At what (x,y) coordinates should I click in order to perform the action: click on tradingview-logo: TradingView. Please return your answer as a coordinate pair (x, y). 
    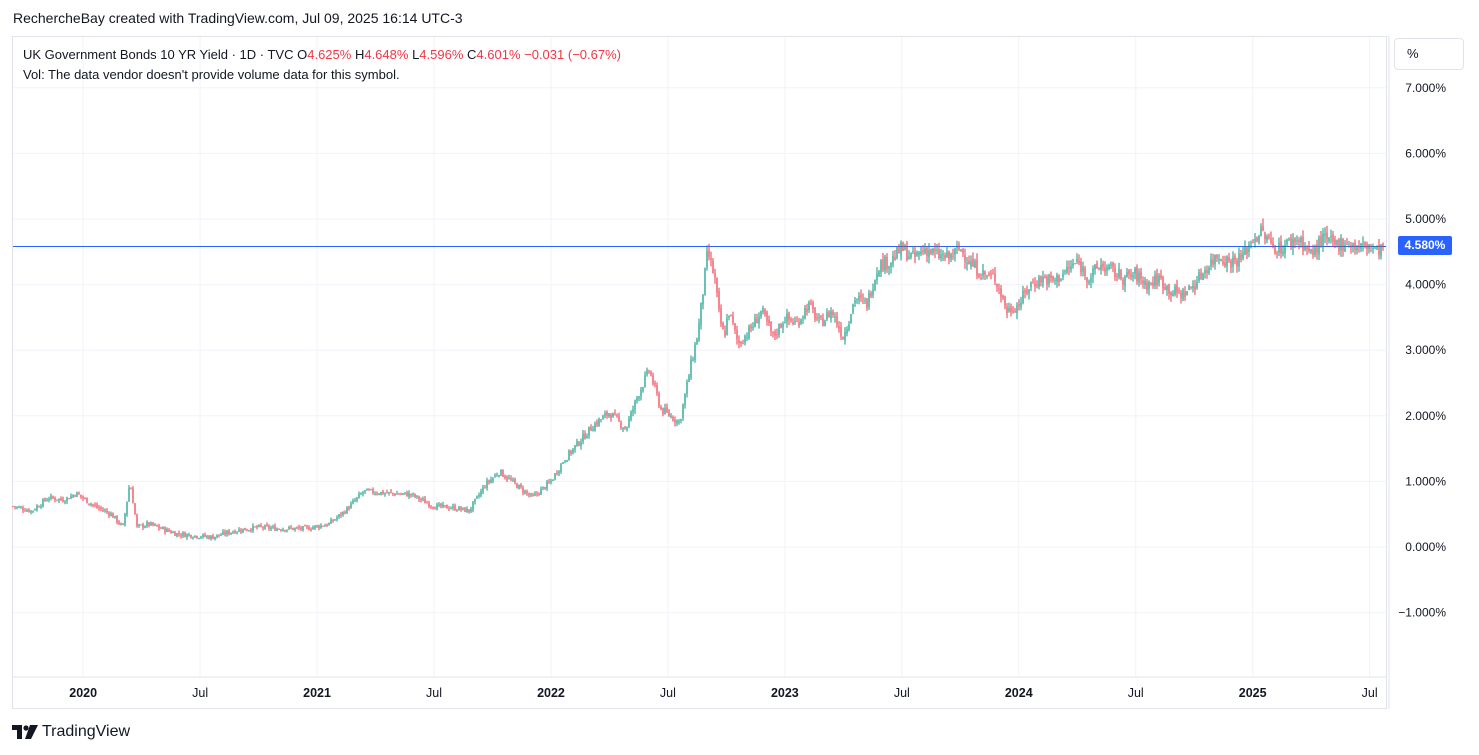
    Looking at the image, I should click on (71, 732).